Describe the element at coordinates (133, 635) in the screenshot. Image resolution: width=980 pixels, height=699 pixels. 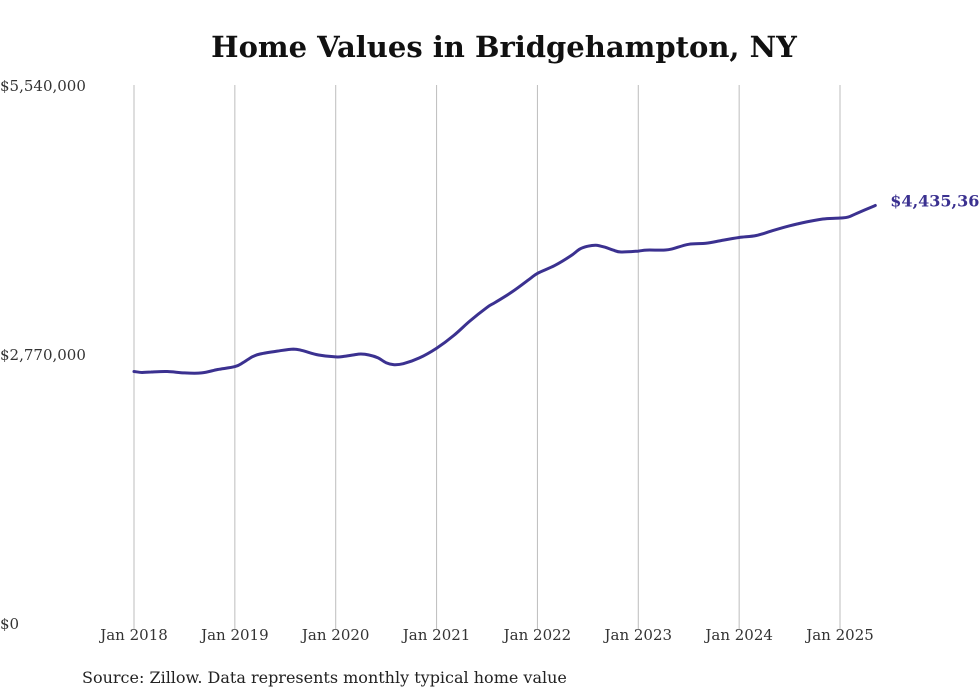
I see `x-tick-label: Jan 2018` at that location.